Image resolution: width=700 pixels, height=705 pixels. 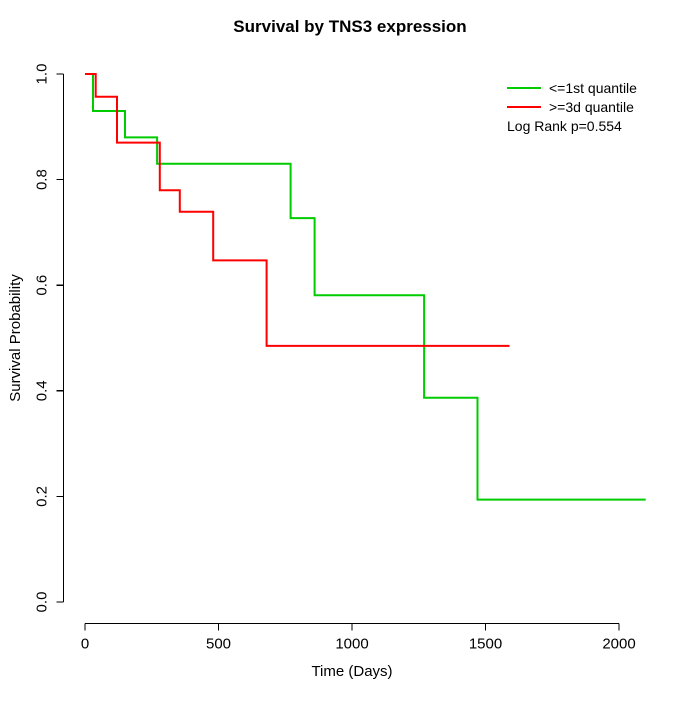 I want to click on x-tick-label: 1000, so click(x=351, y=644).